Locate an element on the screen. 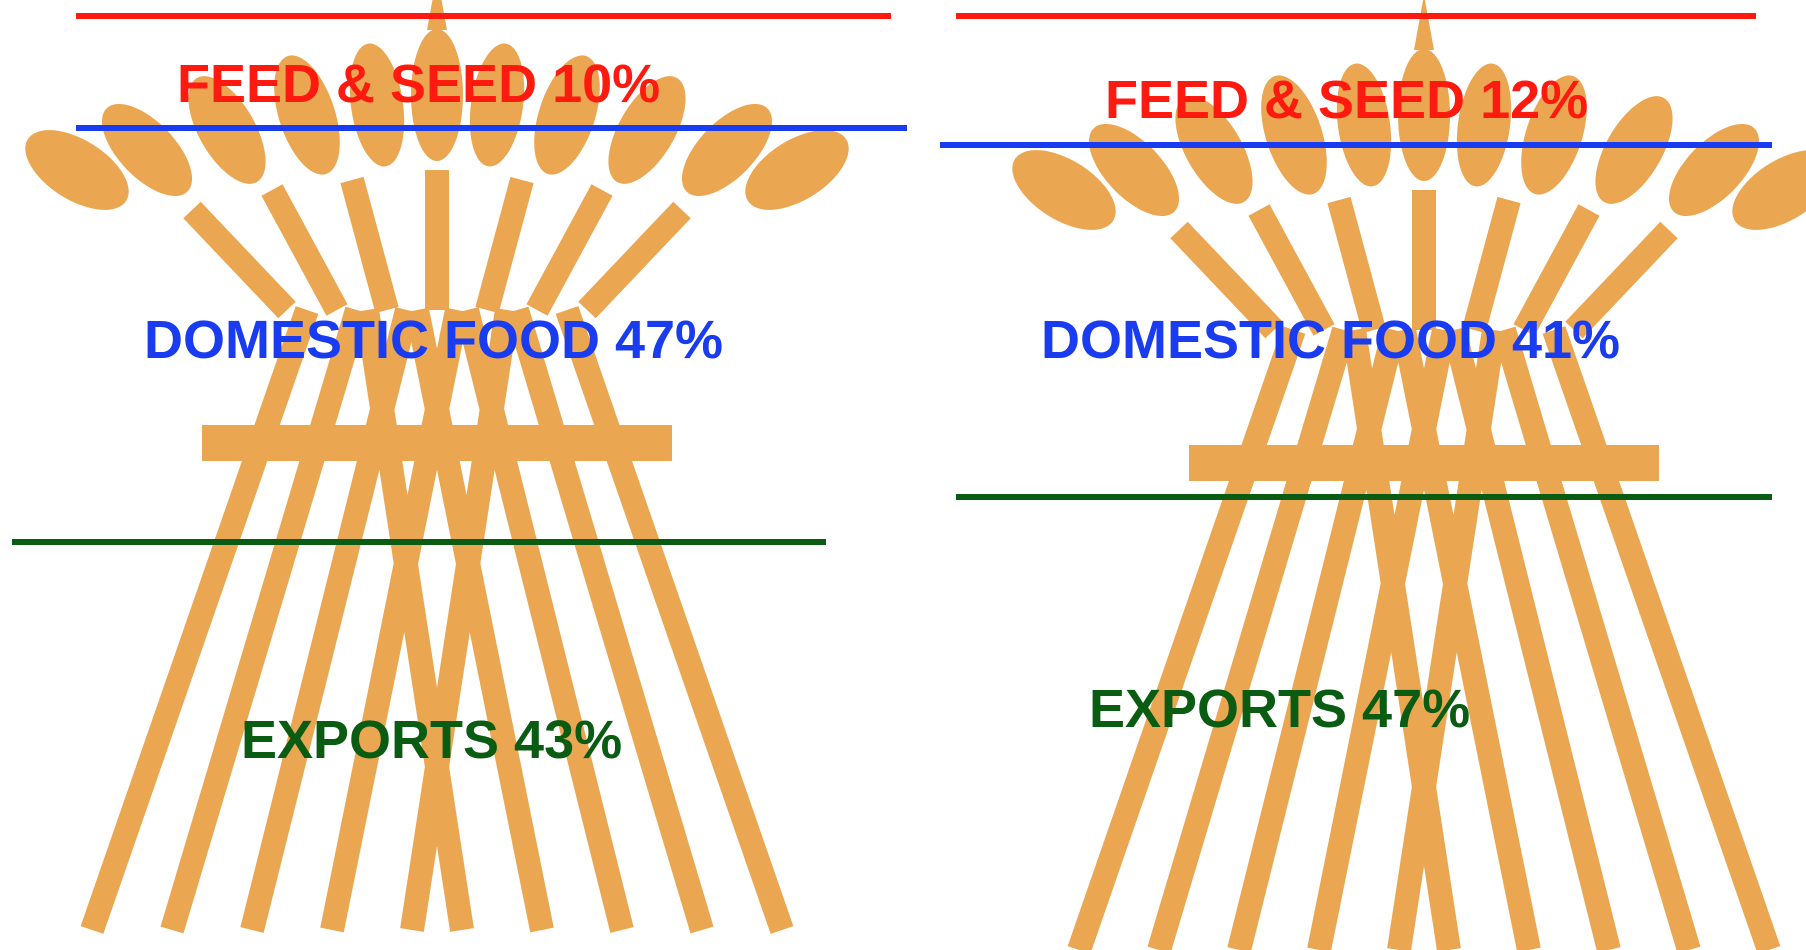 The height and width of the screenshot is (950, 1806). exports-label: EXPORTS 47% is located at coordinates (1279, 709).